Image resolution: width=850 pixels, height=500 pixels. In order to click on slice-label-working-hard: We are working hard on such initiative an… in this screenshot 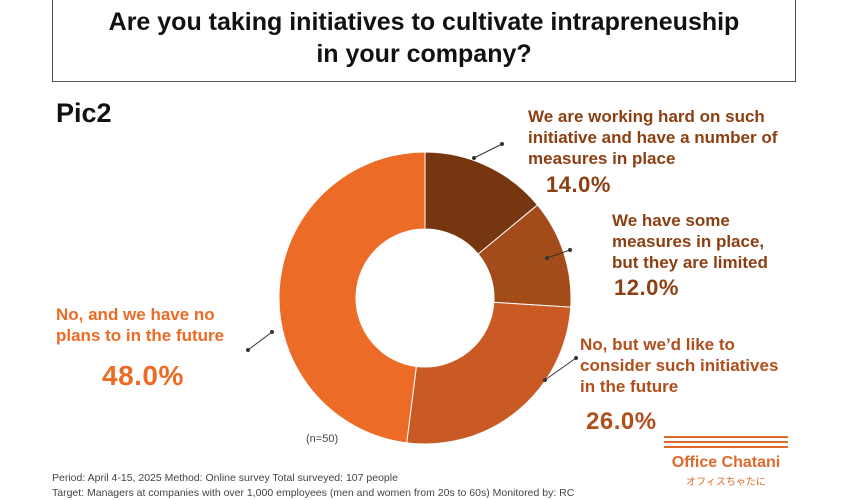, I will do `click(652, 137)`.